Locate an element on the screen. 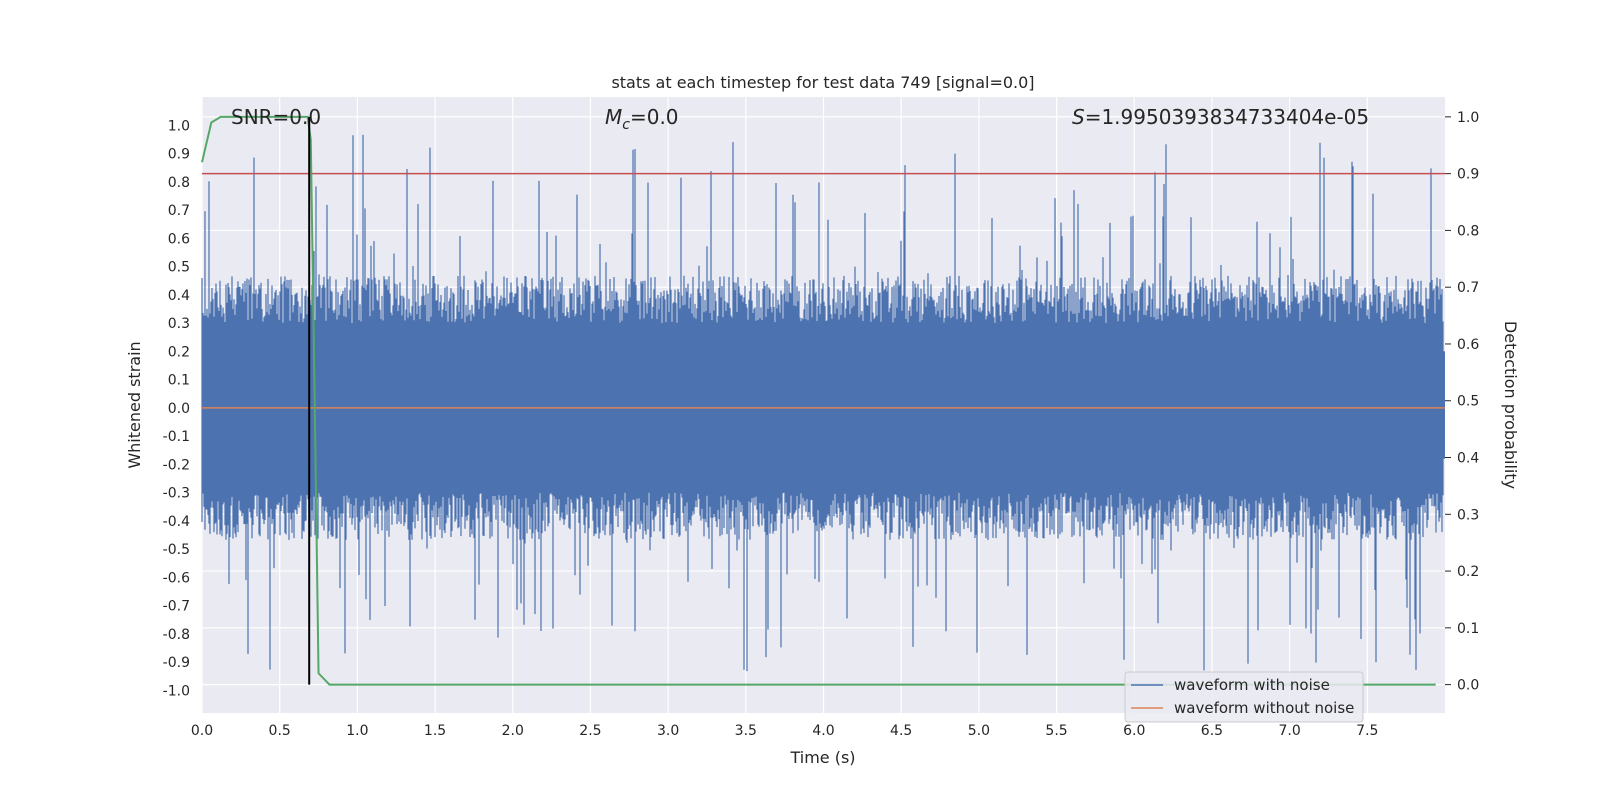 This screenshot has width=1600, height=800. y-tick-label: 0.0 is located at coordinates (179, 409).